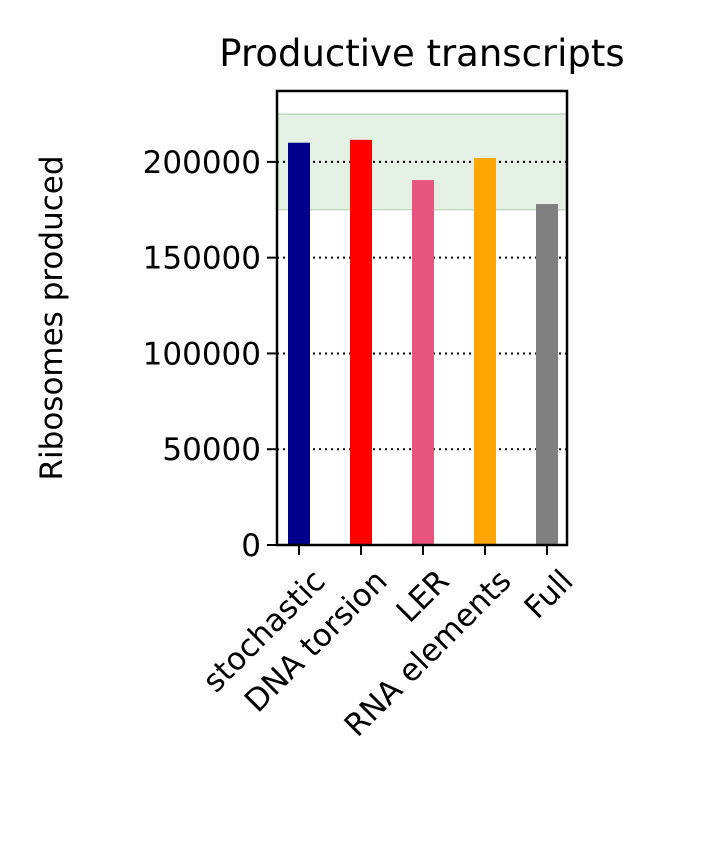 This screenshot has height=843, width=726. Describe the element at coordinates (547, 374) in the screenshot. I see `bar-full` at that location.